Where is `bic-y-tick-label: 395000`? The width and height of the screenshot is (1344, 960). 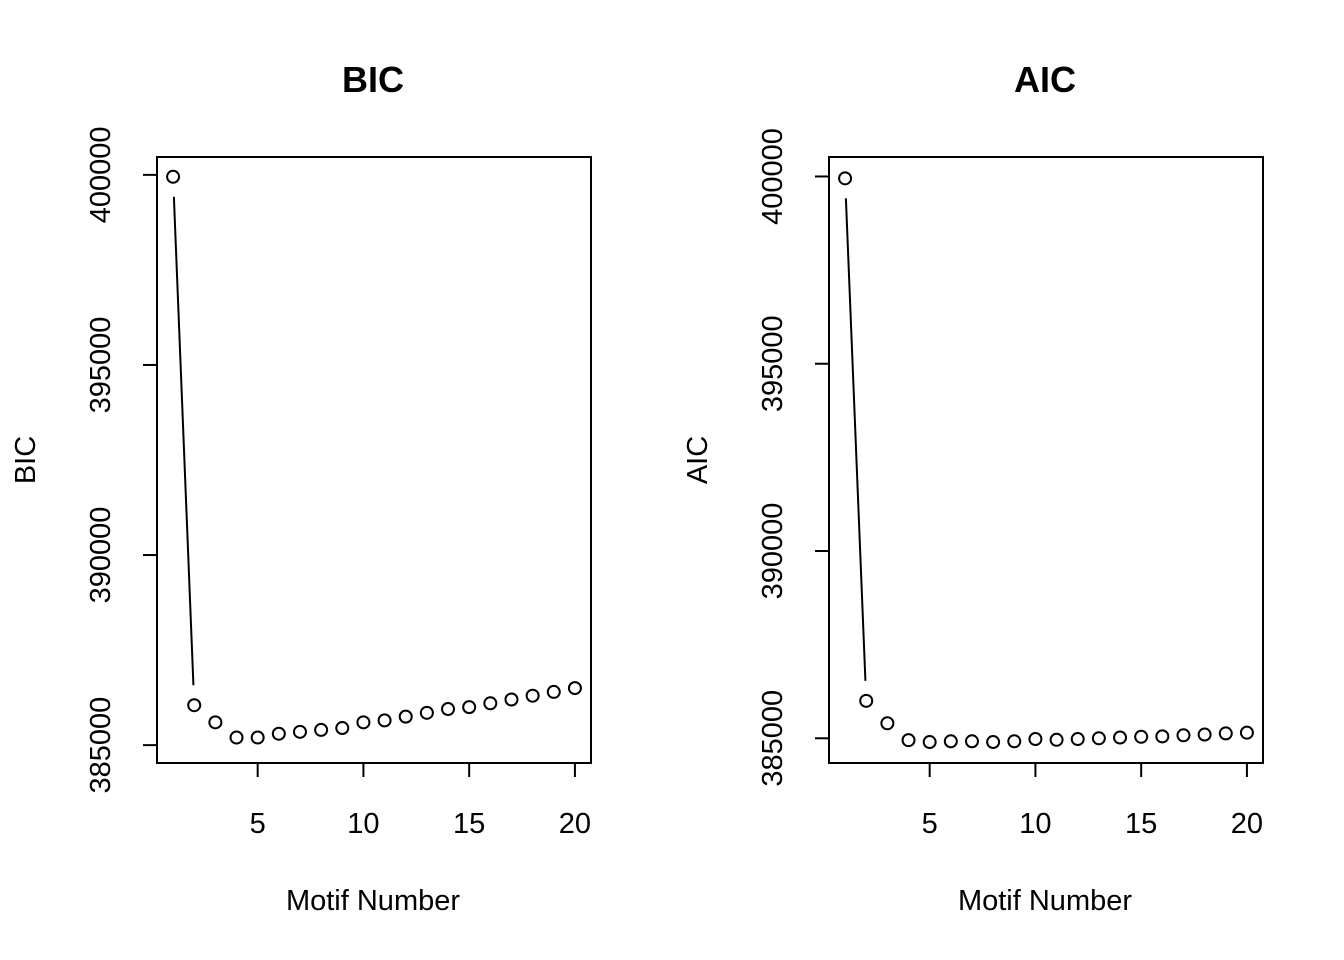
bic-y-tick-label: 395000 is located at coordinates (101, 365).